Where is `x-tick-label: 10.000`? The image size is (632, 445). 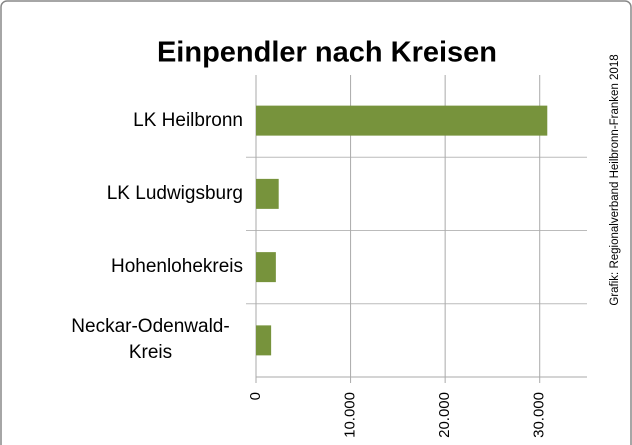
x-tick-label: 10.000 is located at coordinates (350, 415).